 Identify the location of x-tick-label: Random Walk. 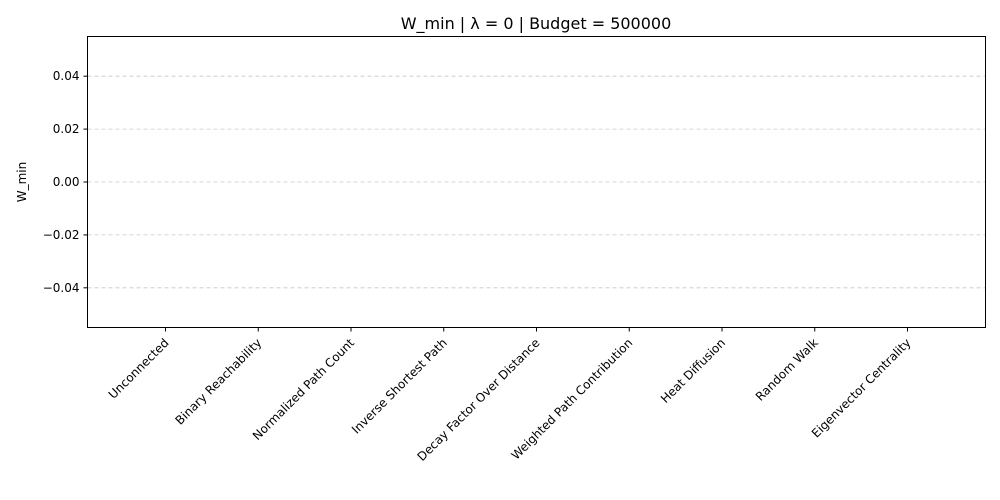
(787, 370).